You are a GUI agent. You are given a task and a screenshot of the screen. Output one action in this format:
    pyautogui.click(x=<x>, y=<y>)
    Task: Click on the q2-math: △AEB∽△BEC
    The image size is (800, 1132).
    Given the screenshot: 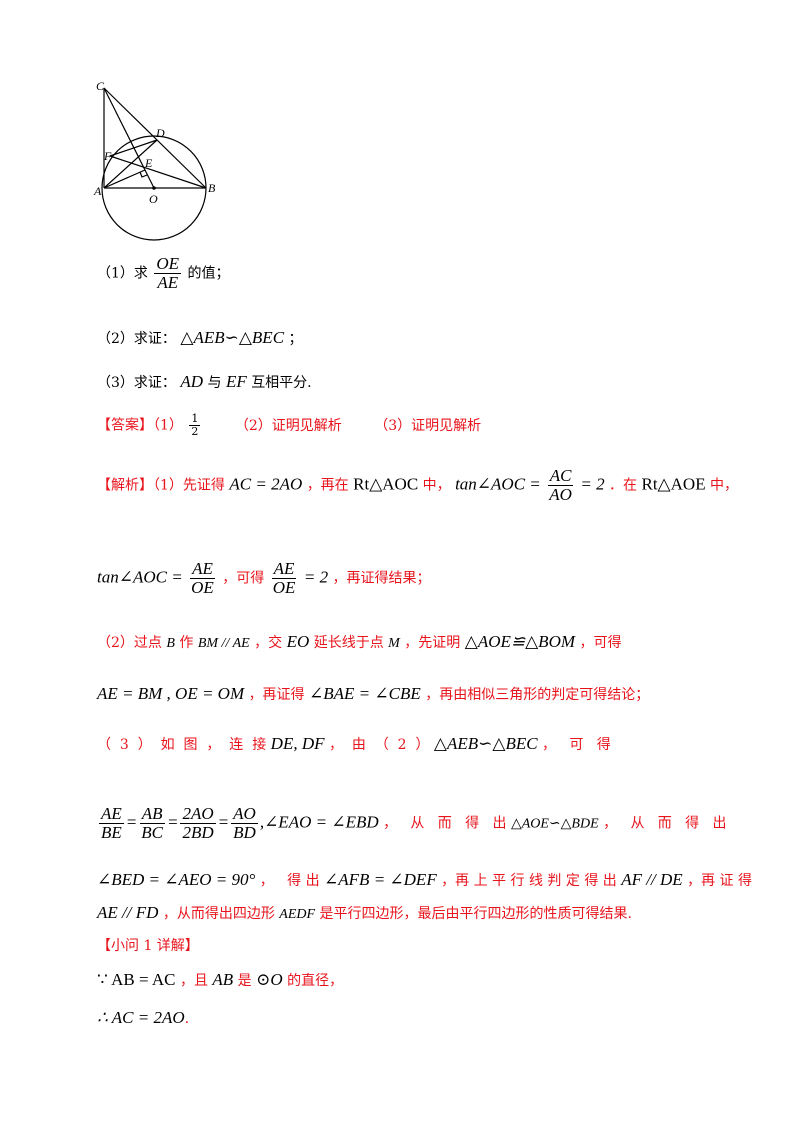 What is the action you would take?
    pyautogui.click(x=232, y=337)
    